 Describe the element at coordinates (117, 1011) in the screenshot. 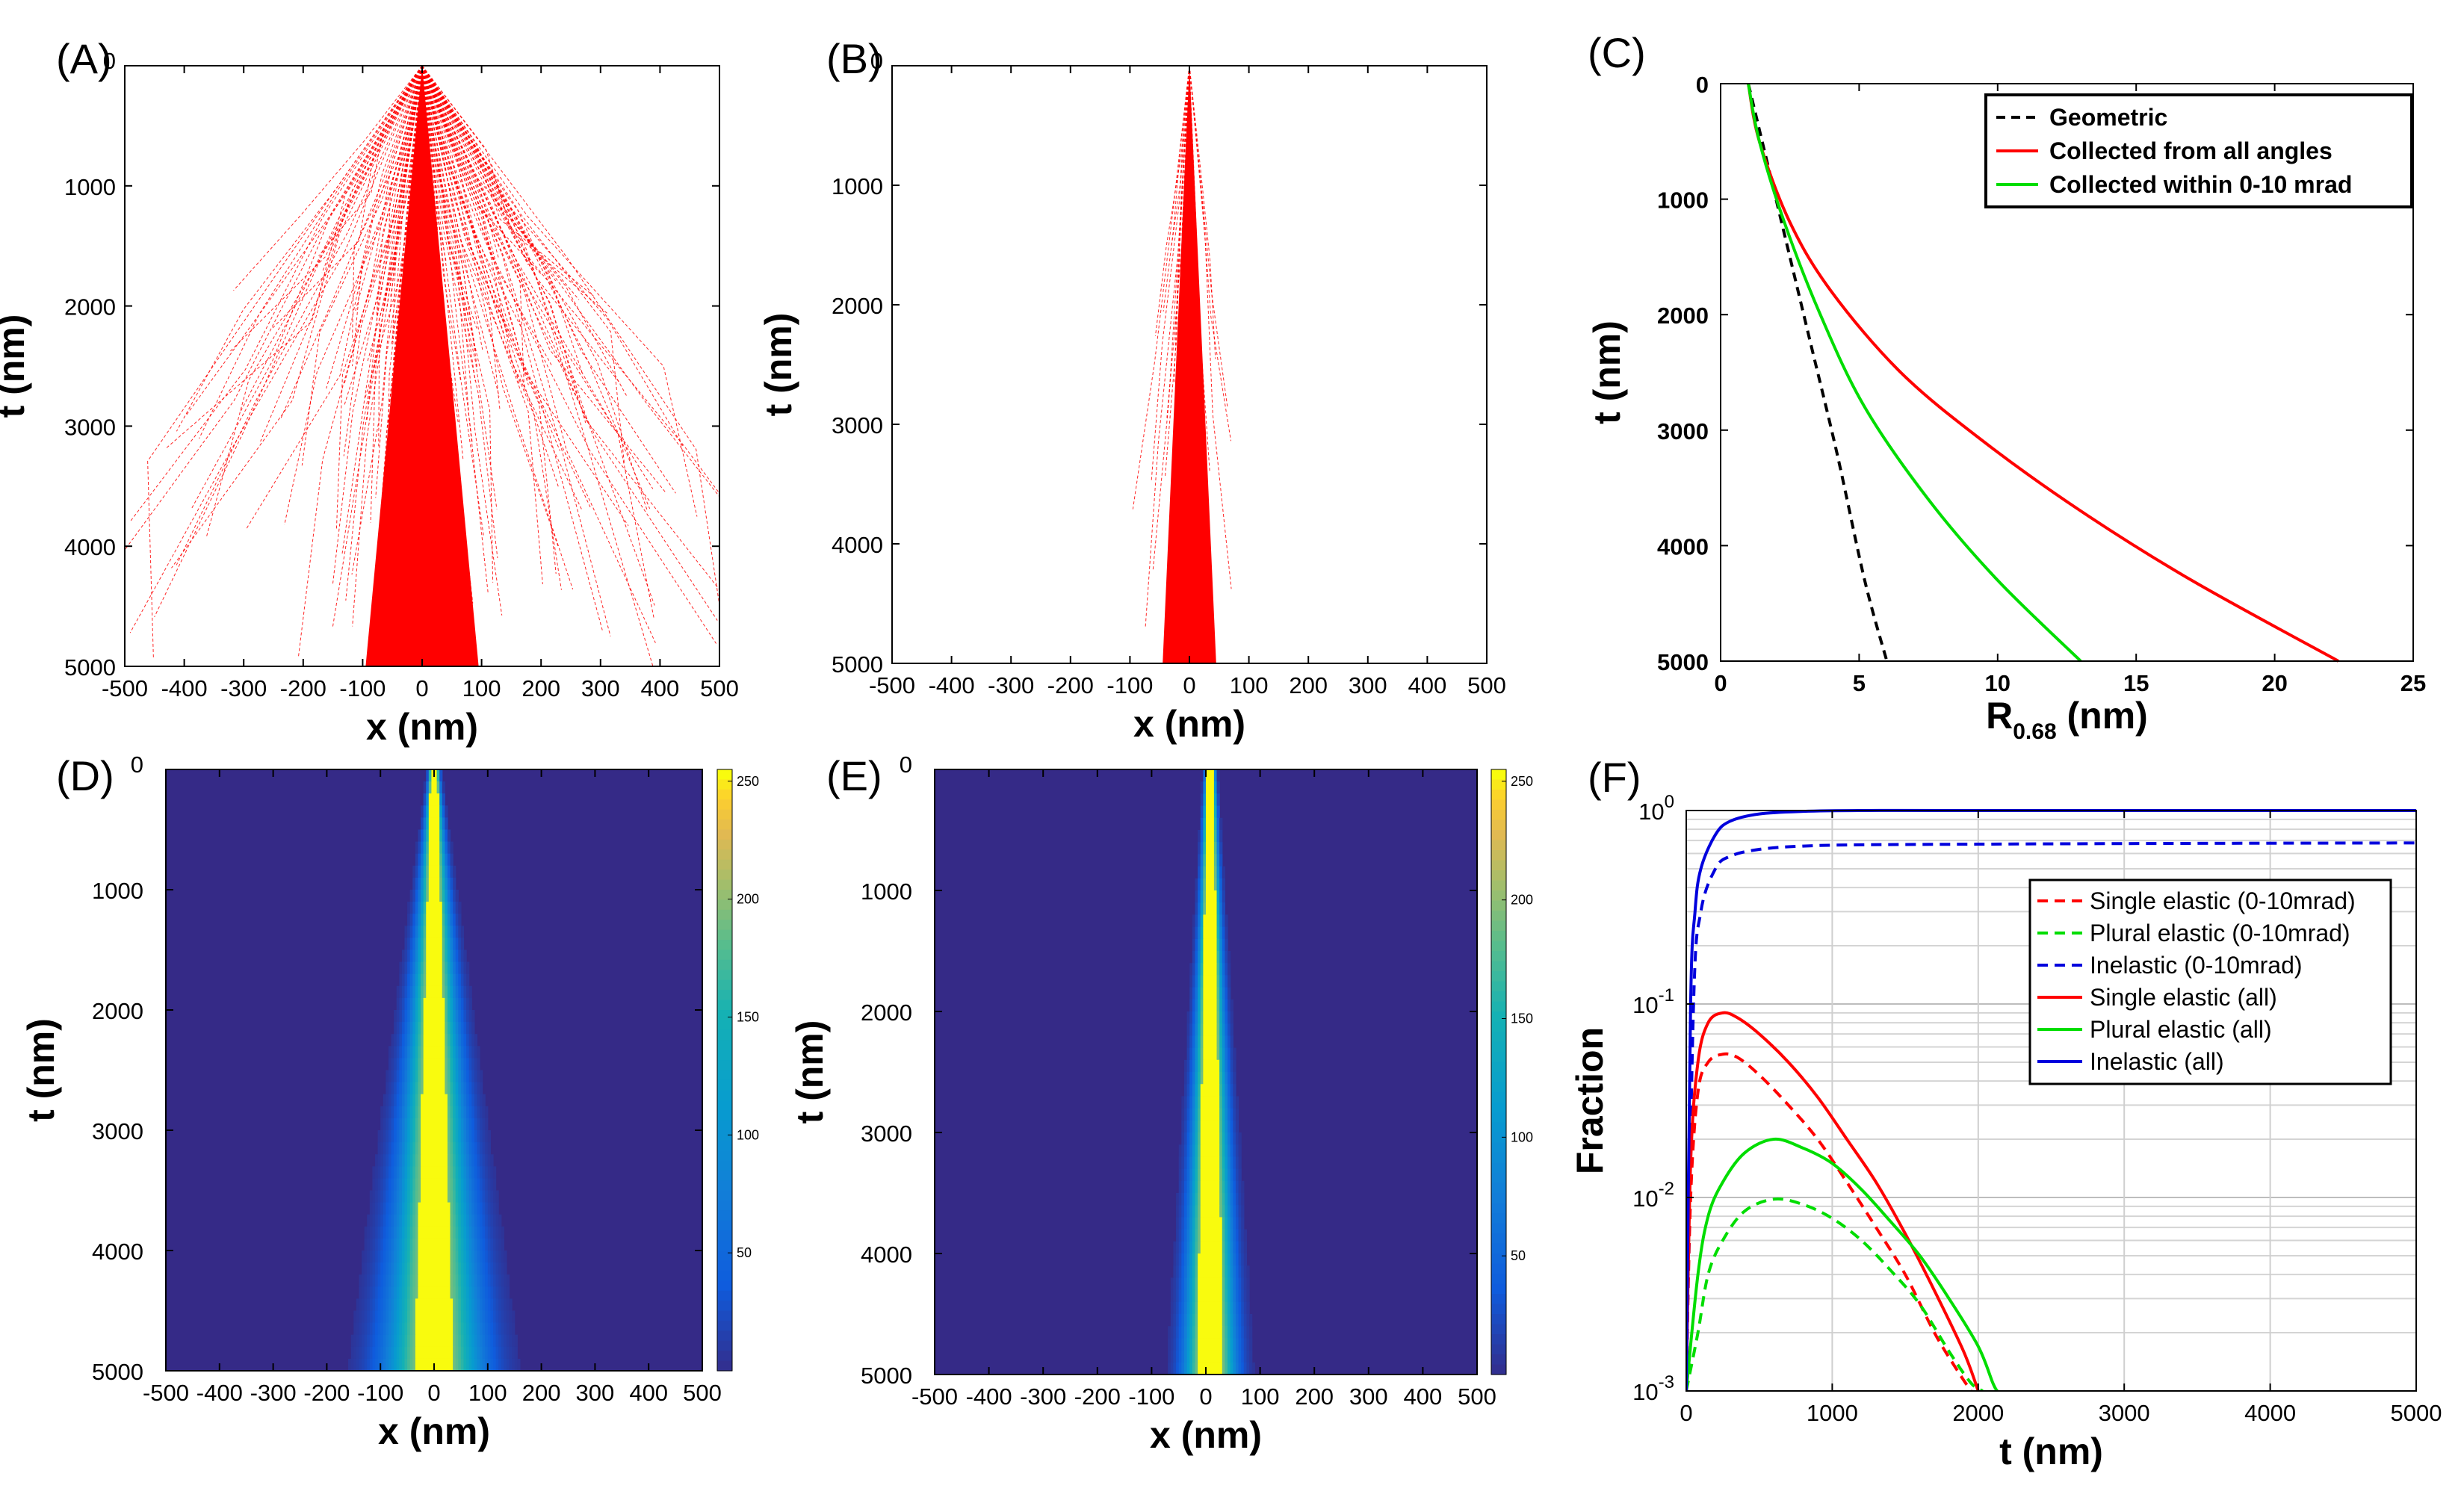

I see `y-tick-label: 2000` at that location.